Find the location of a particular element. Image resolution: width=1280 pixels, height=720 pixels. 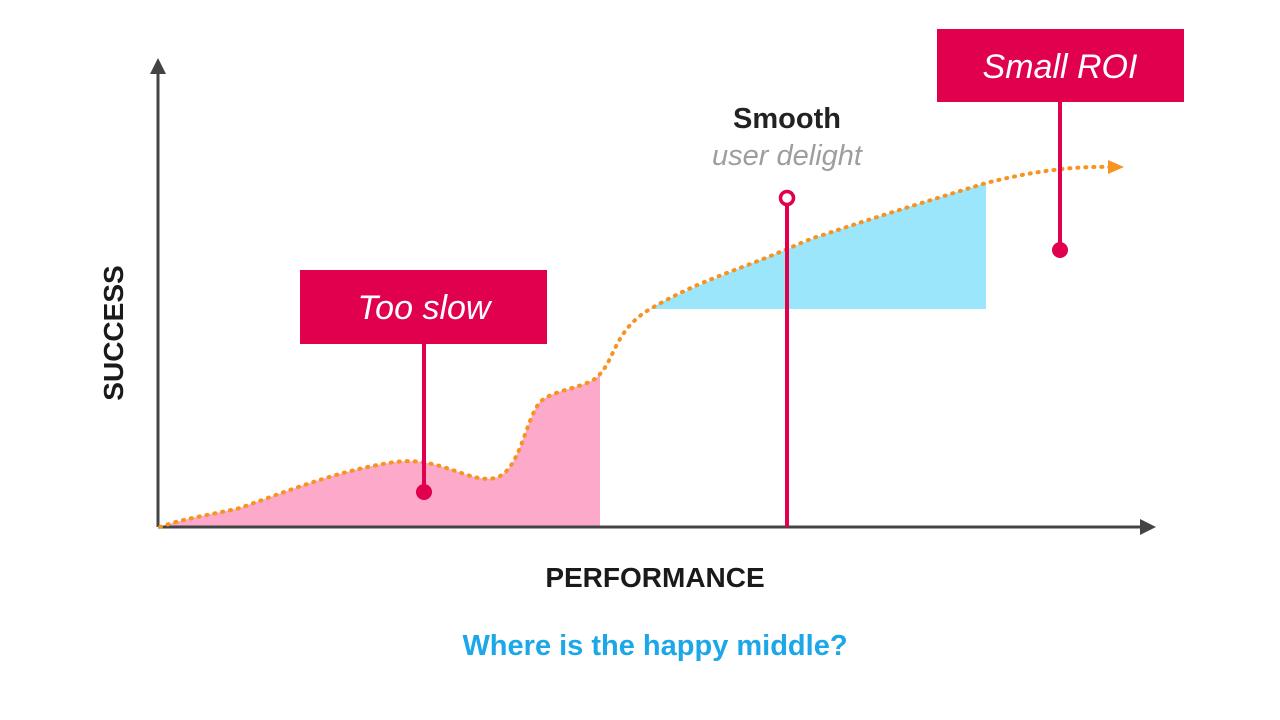

smooth-area is located at coordinates (818, 246).